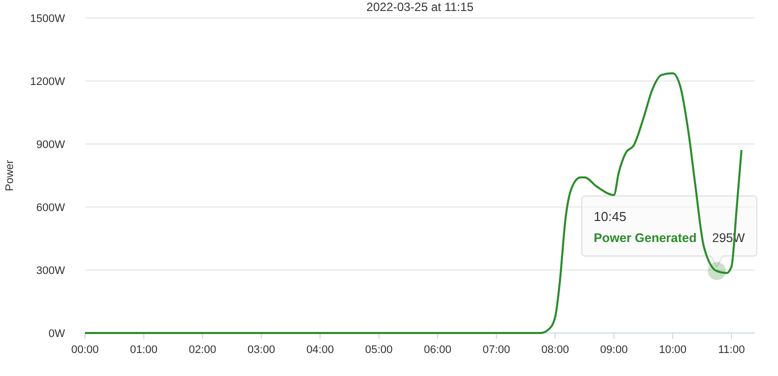 This screenshot has height=376, width=778. Describe the element at coordinates (57, 334) in the screenshot. I see `y-tick-label: 0W` at that location.